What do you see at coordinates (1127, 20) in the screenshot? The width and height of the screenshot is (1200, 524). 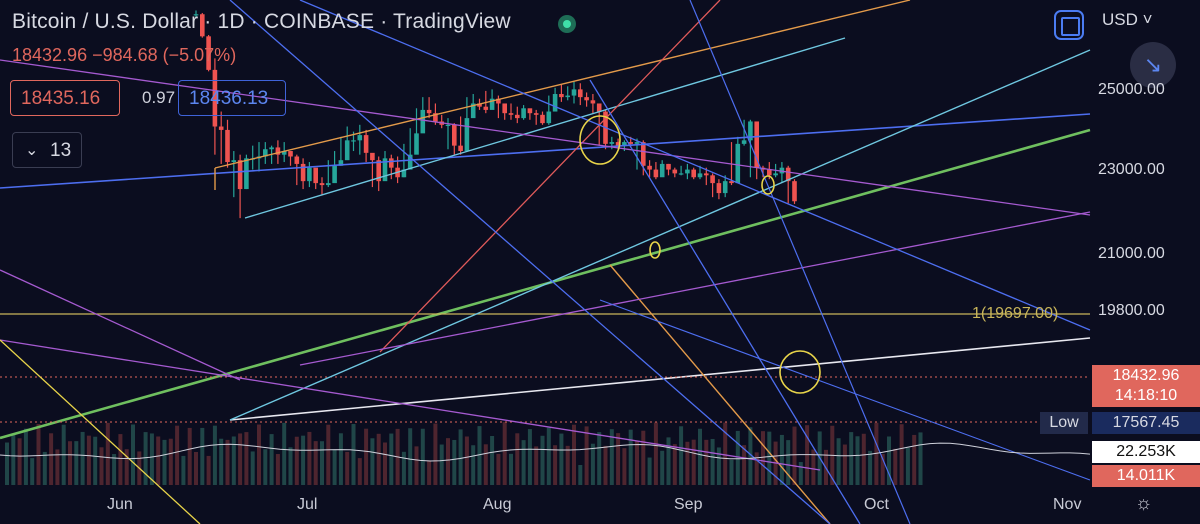 I see `currency-selector: USD ˅` at bounding box center [1127, 20].